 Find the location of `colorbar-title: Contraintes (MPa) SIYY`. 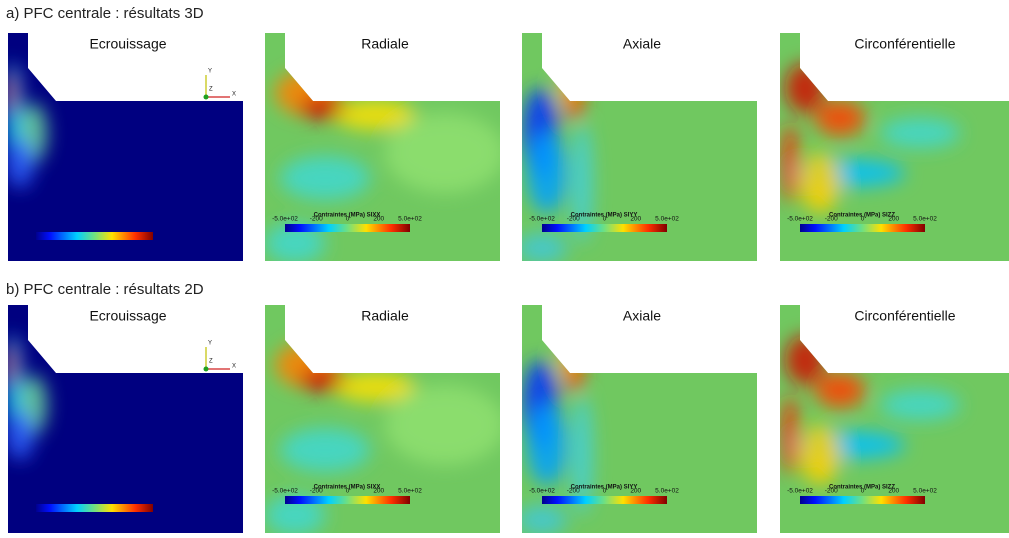

colorbar-title: Contraintes (MPa) SIYY is located at coordinates (604, 216).